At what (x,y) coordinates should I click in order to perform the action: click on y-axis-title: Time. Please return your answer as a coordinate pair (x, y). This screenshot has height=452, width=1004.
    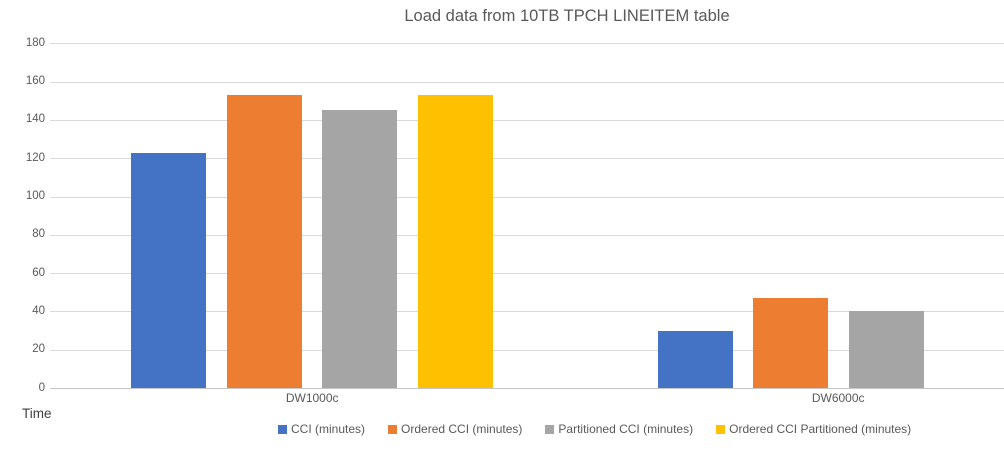
    Looking at the image, I should click on (37, 413).